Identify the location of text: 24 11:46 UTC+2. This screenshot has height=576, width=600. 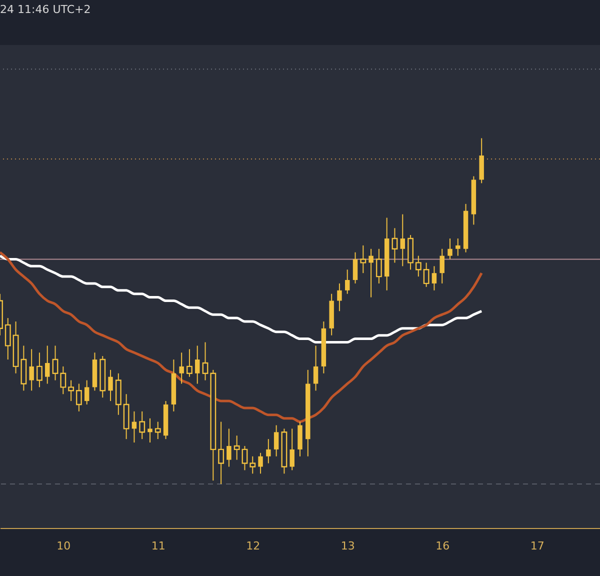
(45, 9).